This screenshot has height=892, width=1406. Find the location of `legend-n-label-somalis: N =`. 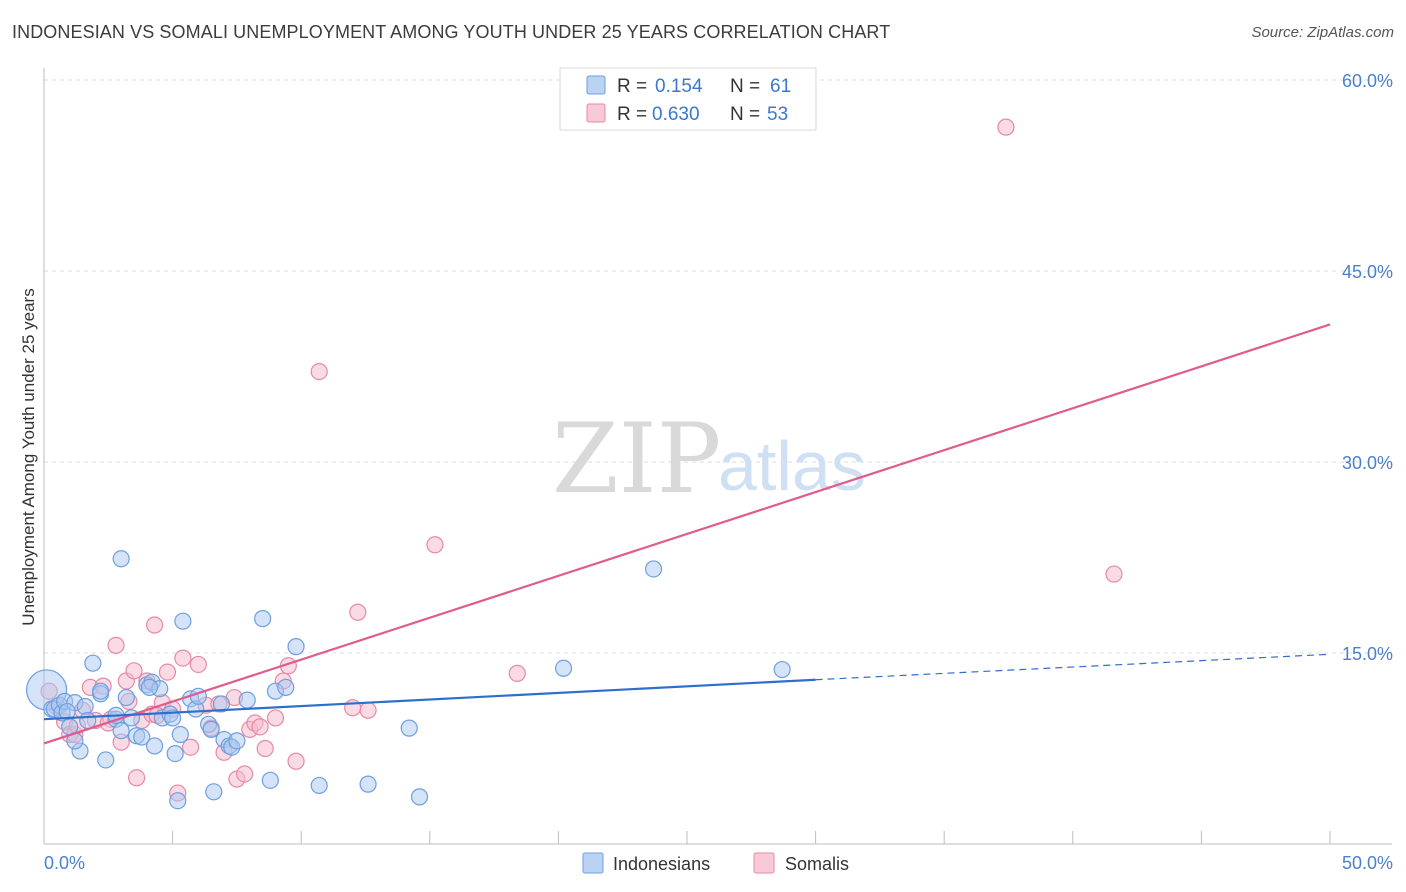

legend-n-label-somalis: N = is located at coordinates (745, 114).